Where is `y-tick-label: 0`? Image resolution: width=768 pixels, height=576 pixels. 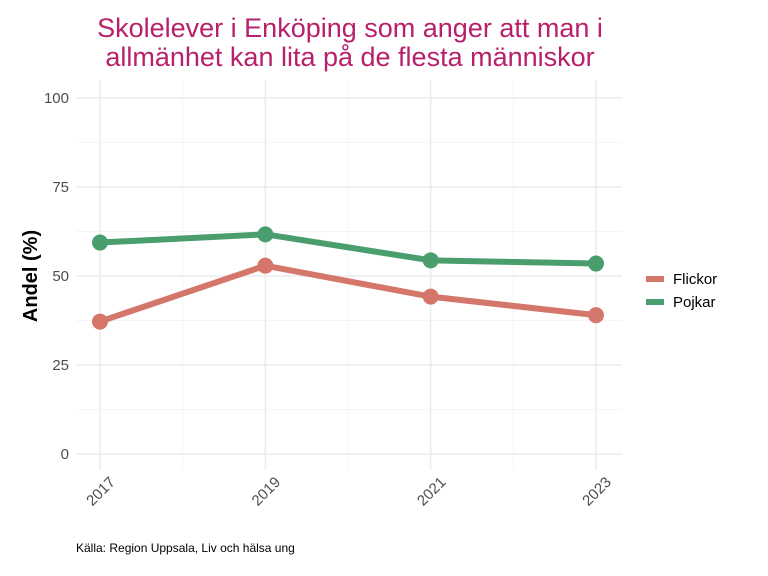 y-tick-label: 0 is located at coordinates (65, 454).